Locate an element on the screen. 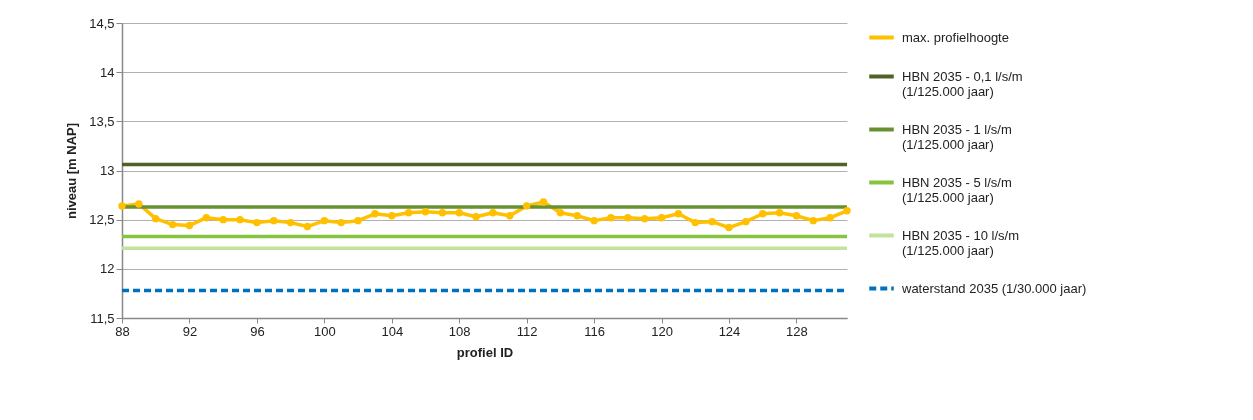  y-axis-title: niveau [m NAP] is located at coordinates (72, 171).